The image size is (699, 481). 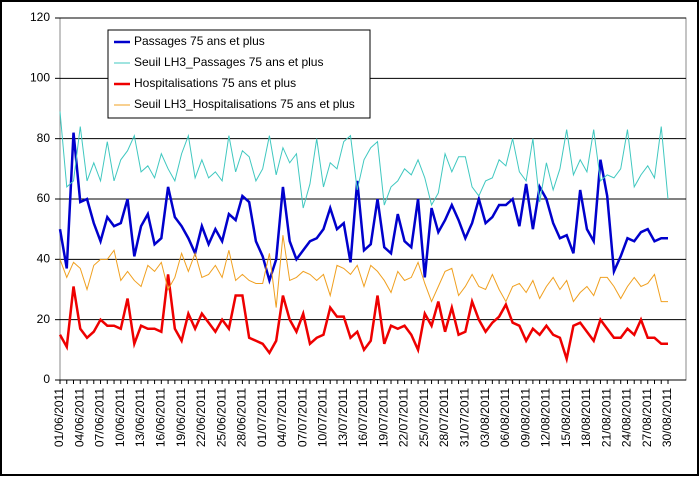 What do you see at coordinates (44, 319) in the screenshot?
I see `y-tick-label: 20` at bounding box center [44, 319].